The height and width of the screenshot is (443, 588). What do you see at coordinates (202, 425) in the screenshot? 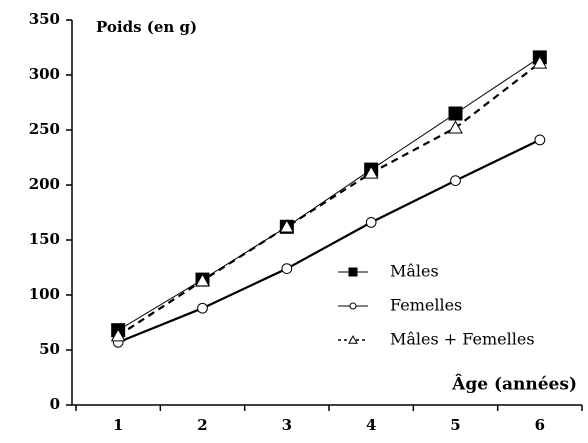
I see `x-tick-label: 2` at bounding box center [202, 425].